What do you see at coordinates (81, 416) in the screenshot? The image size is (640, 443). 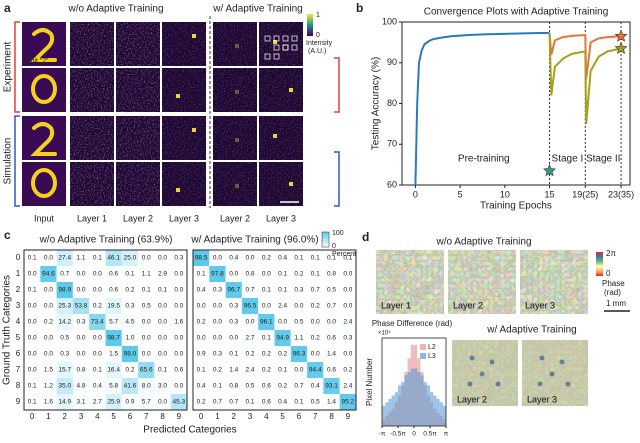 I see `col-label: 3` at bounding box center [81, 416].